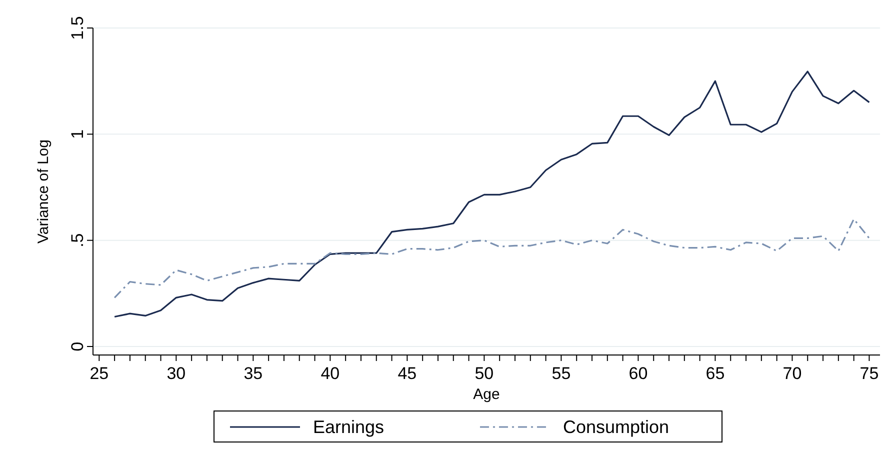 This screenshot has height=464, width=896. I want to click on legend-label: Earnings, so click(348, 427).